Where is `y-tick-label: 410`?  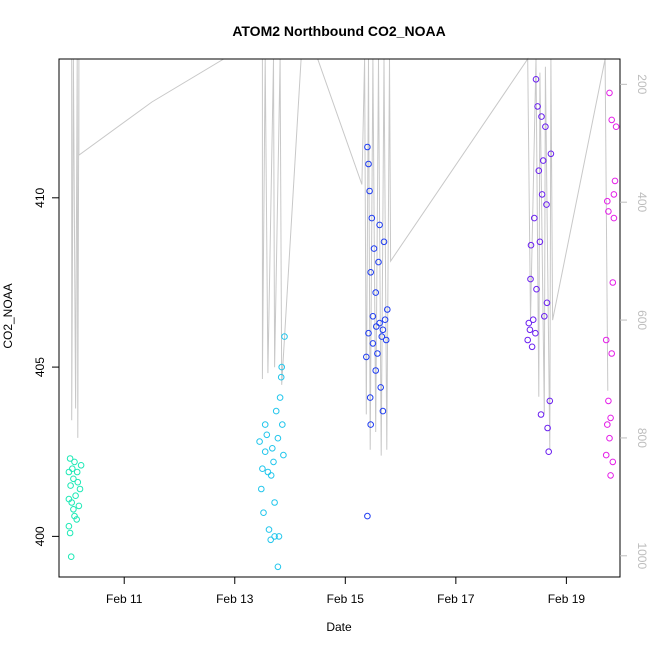
y-tick-label: 410 is located at coordinates (40, 197).